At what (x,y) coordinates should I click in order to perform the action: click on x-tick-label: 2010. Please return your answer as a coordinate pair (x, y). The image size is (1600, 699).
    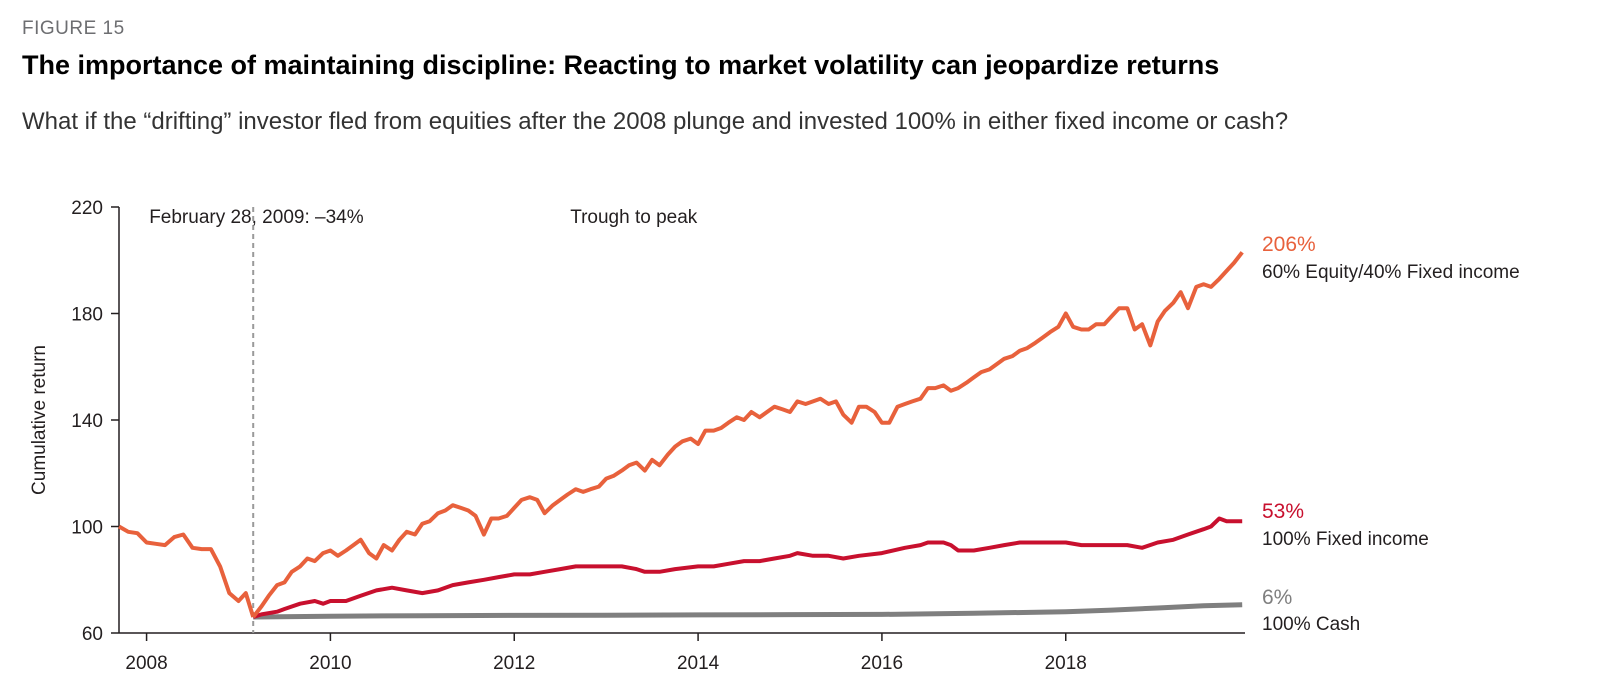
    Looking at the image, I should click on (330, 663).